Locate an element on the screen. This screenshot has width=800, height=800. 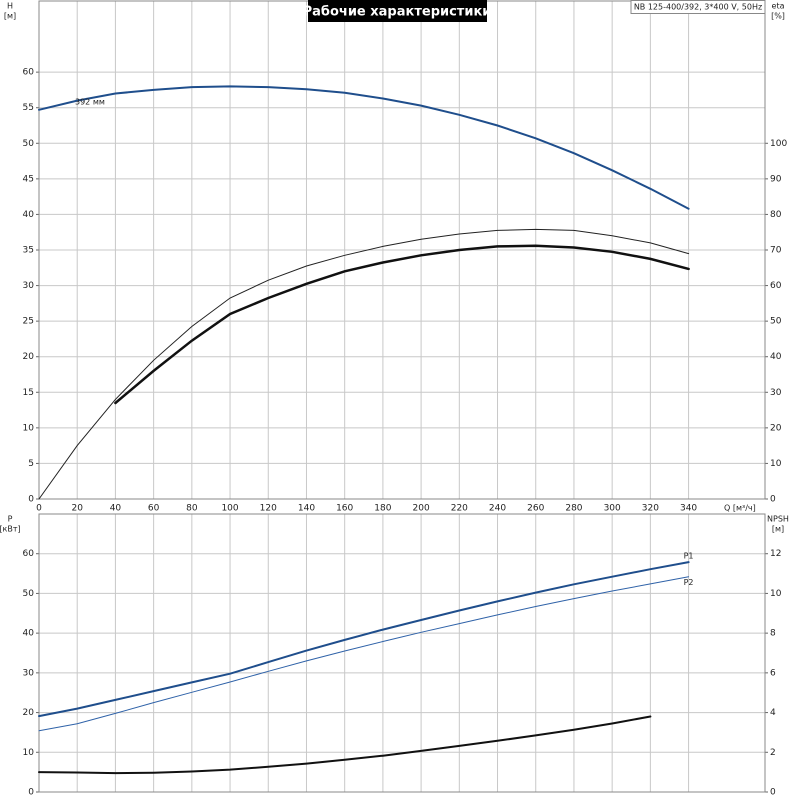
x-tick-label: 180 is located at coordinates (382, 509).